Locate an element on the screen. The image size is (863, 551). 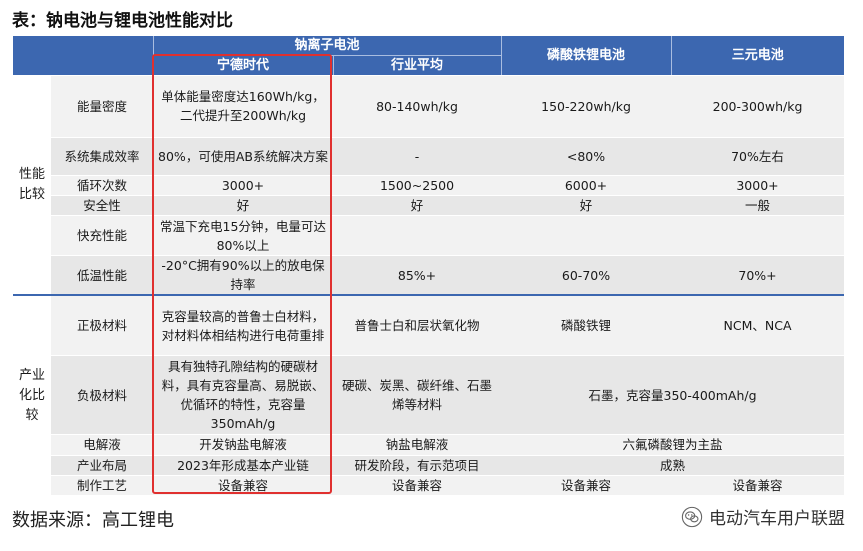
header-lfp: 磷酸铁锂电池 is located at coordinates (586, 56).